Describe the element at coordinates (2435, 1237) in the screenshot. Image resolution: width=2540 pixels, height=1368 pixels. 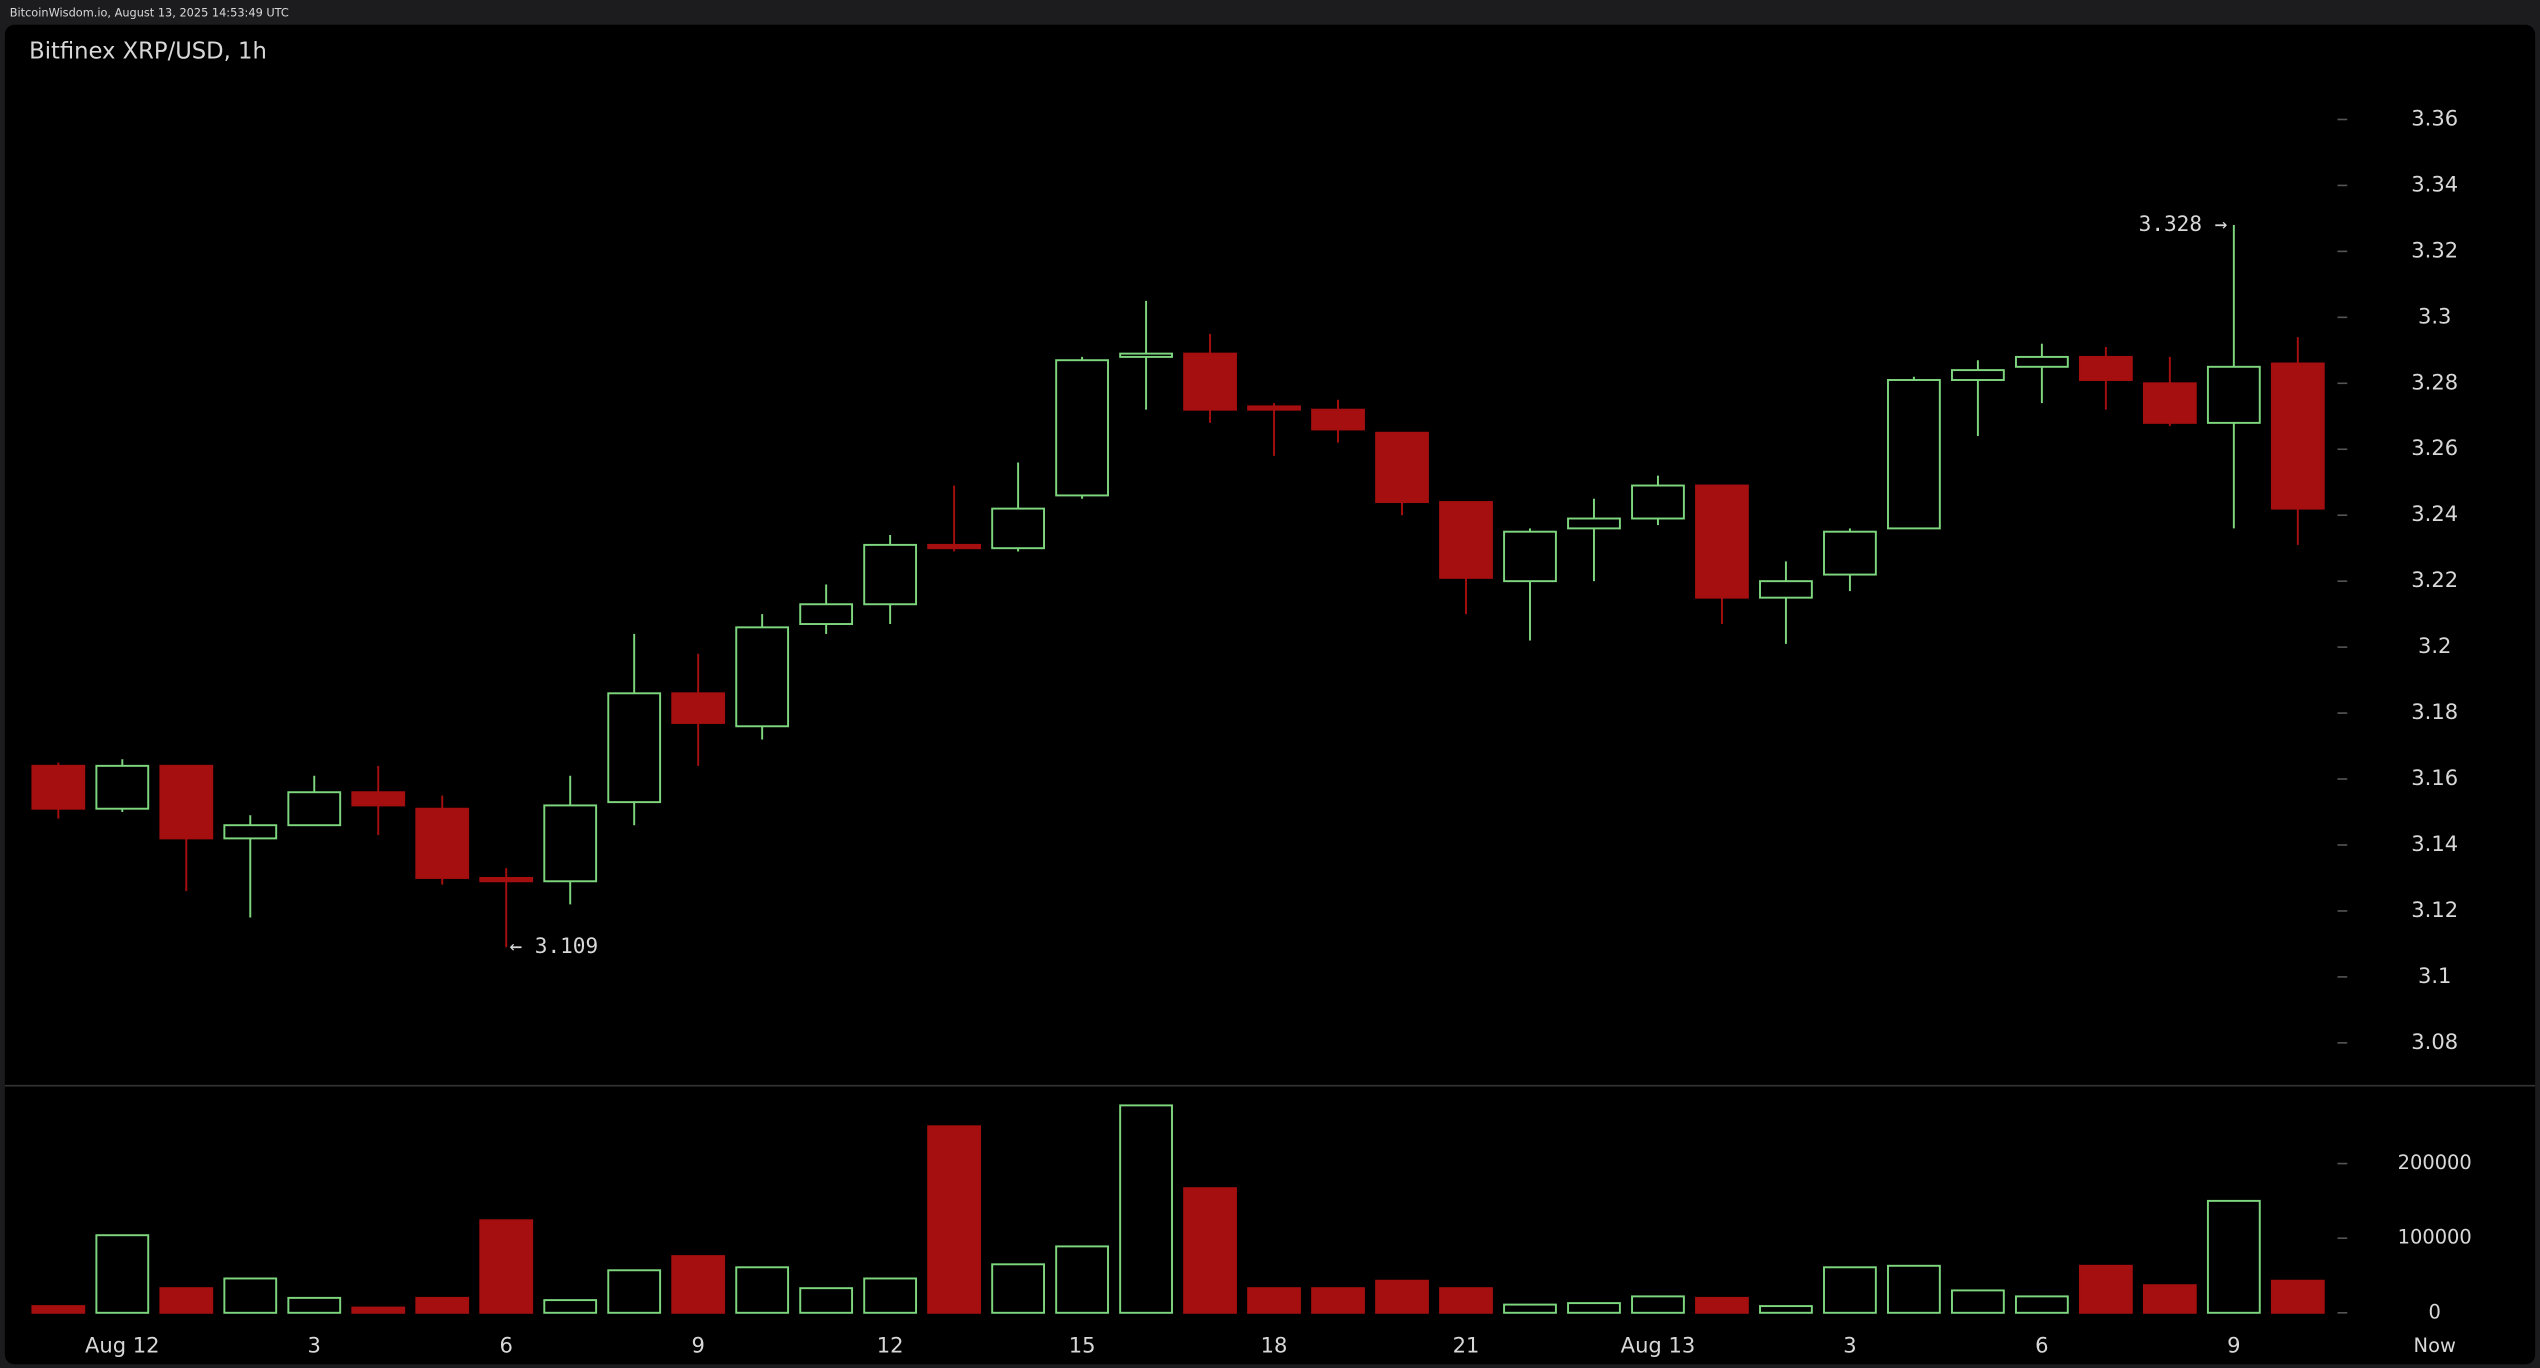
I see `volume-tick-label: 100000` at that location.